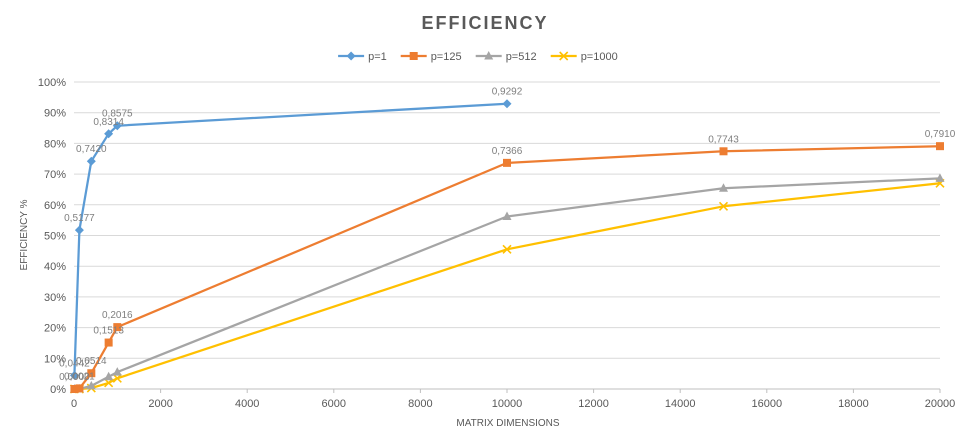  I want to click on x-tick-label: 16000, so click(767, 404).